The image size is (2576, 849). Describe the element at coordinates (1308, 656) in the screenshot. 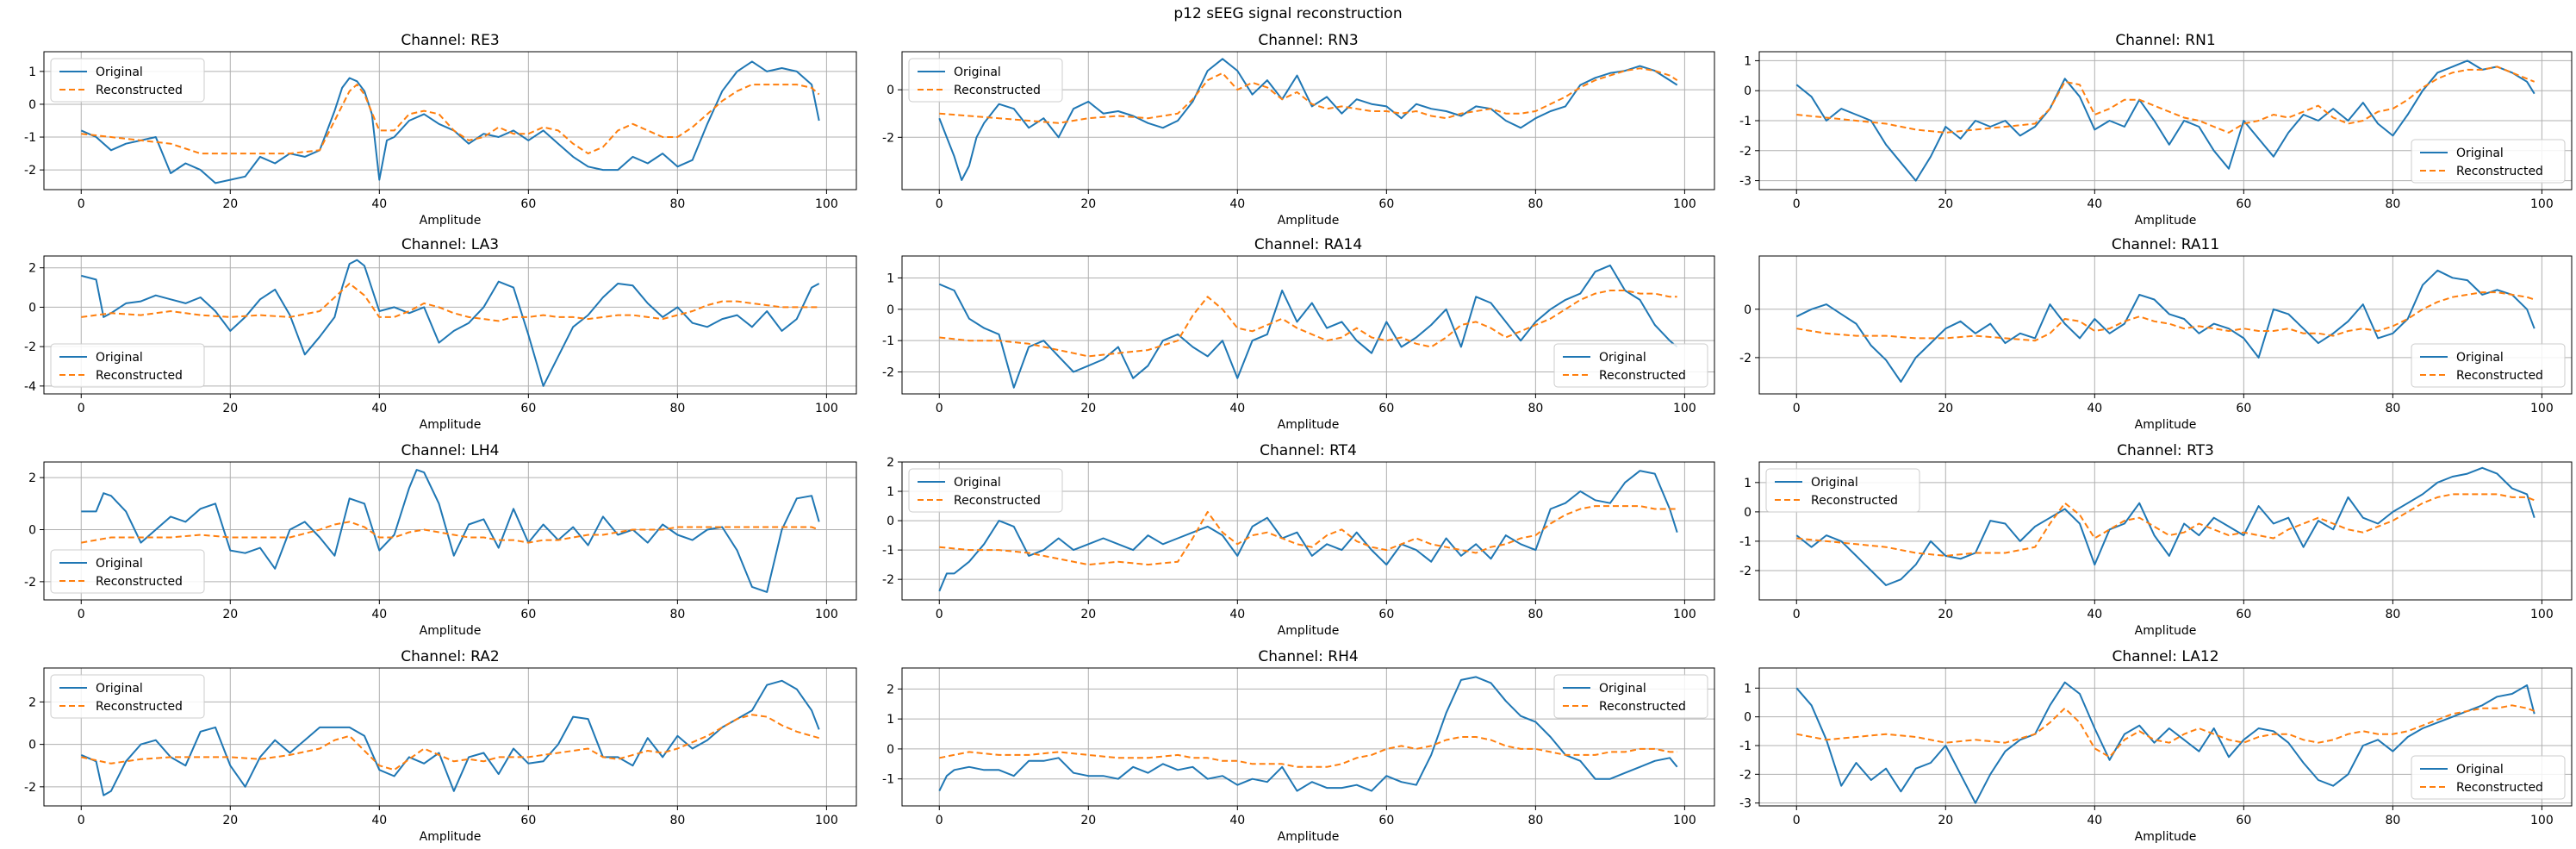

I see `subplot-title: Channel: RH4` at that location.